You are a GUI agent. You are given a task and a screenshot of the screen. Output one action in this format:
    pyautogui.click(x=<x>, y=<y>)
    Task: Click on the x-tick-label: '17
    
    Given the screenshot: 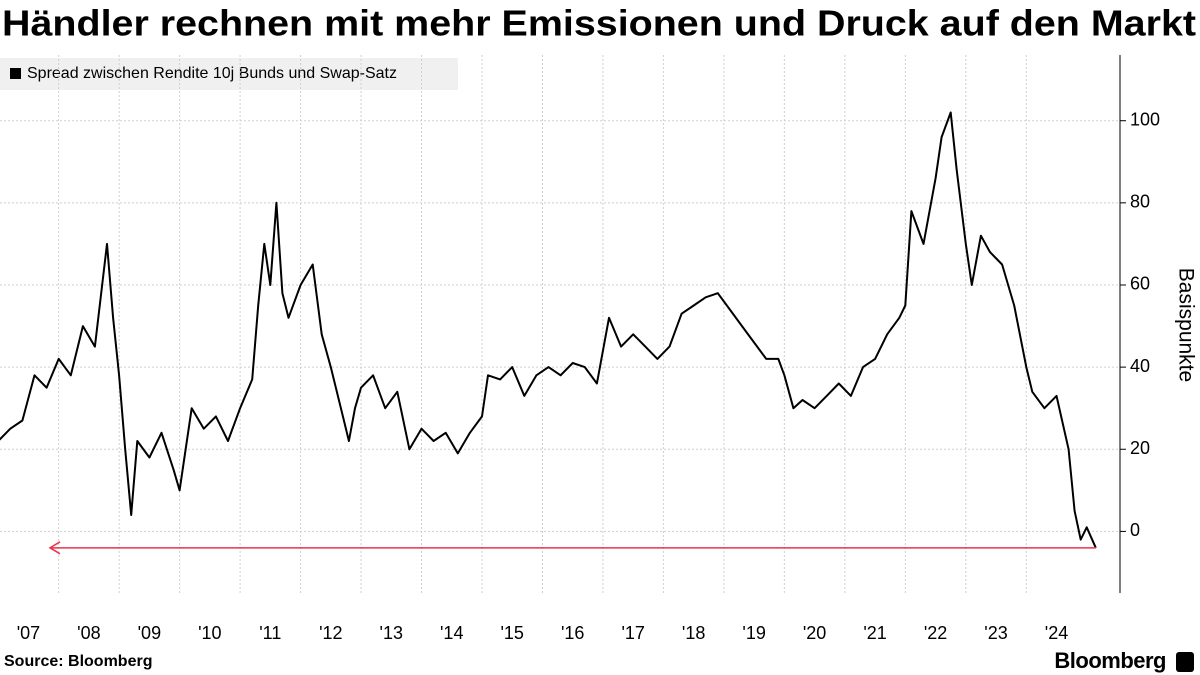 What is the action you would take?
    pyautogui.click(x=632, y=633)
    